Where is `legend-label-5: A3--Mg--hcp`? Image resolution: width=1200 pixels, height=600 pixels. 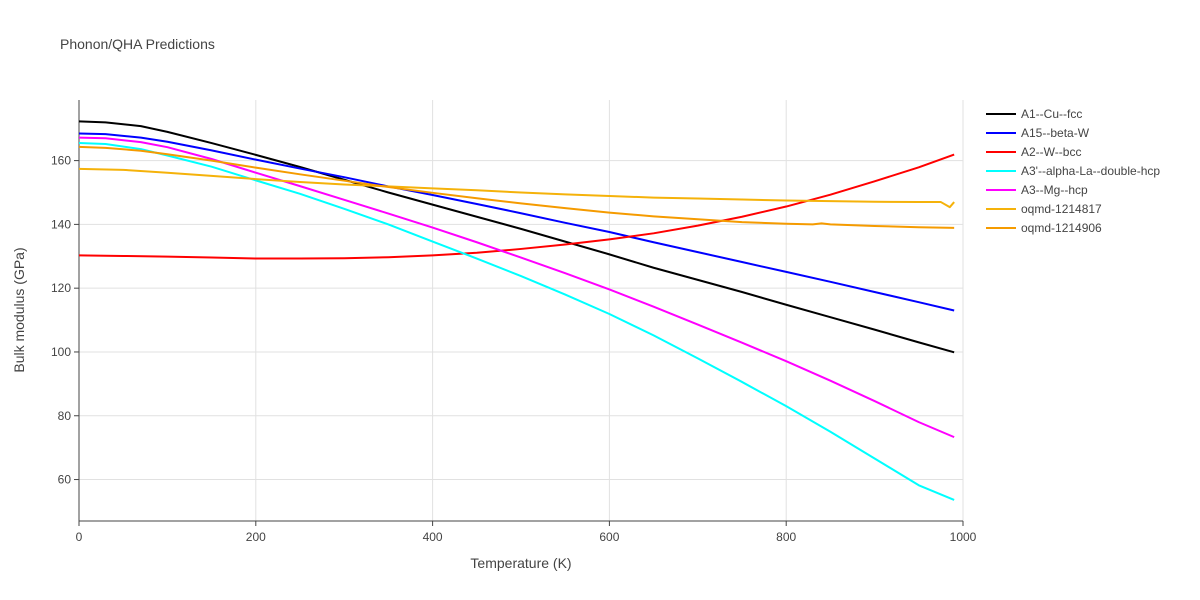 legend-label-5: A3--Mg--hcp is located at coordinates (1054, 190).